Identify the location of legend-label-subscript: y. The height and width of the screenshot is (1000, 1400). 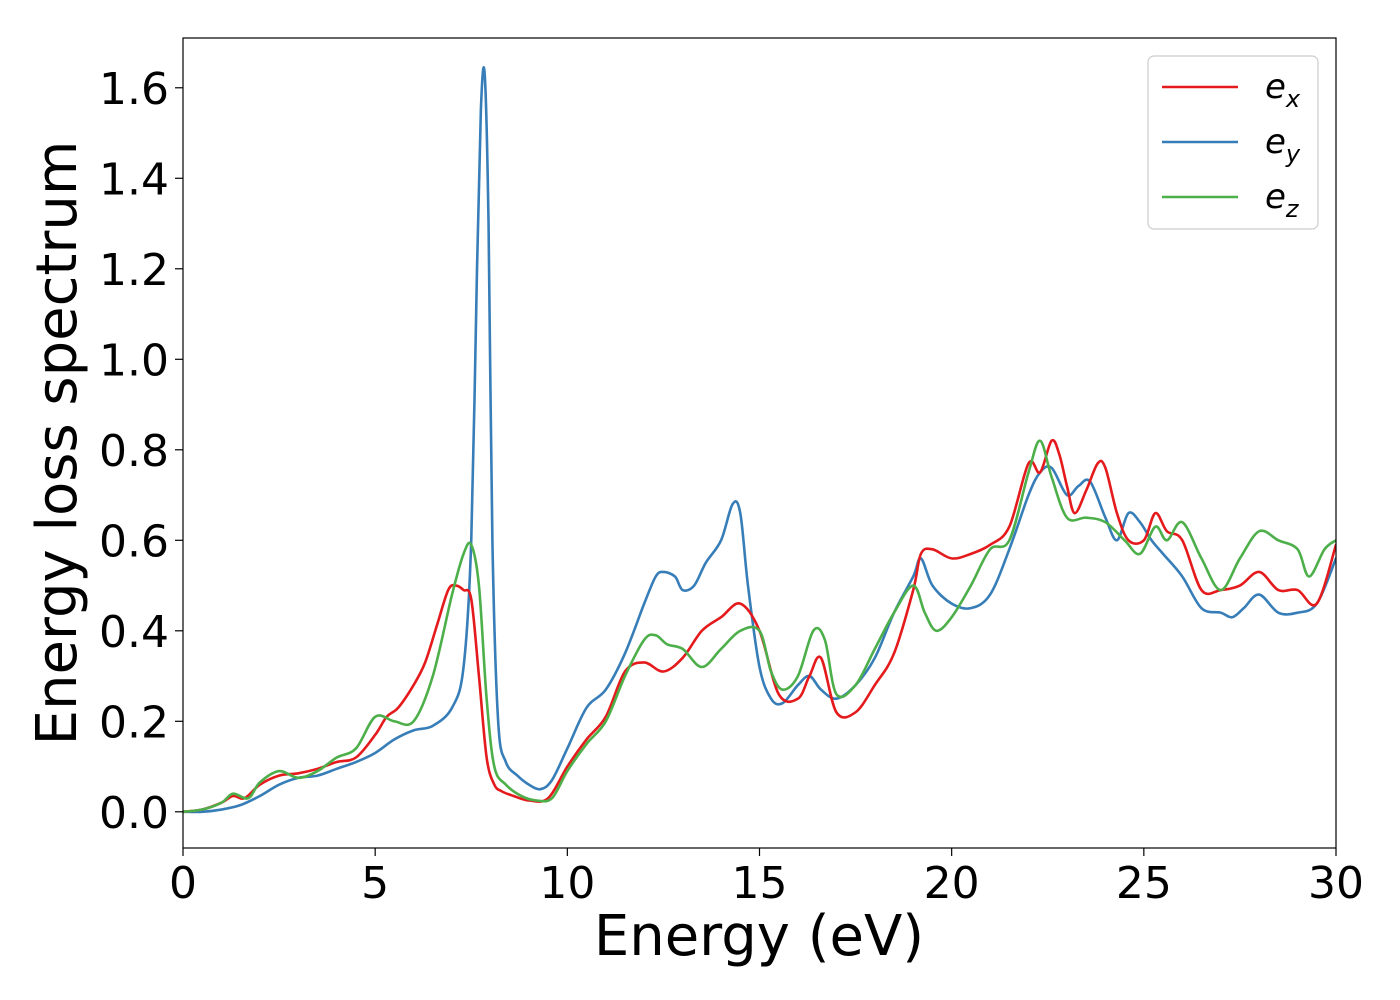
(1293, 154).